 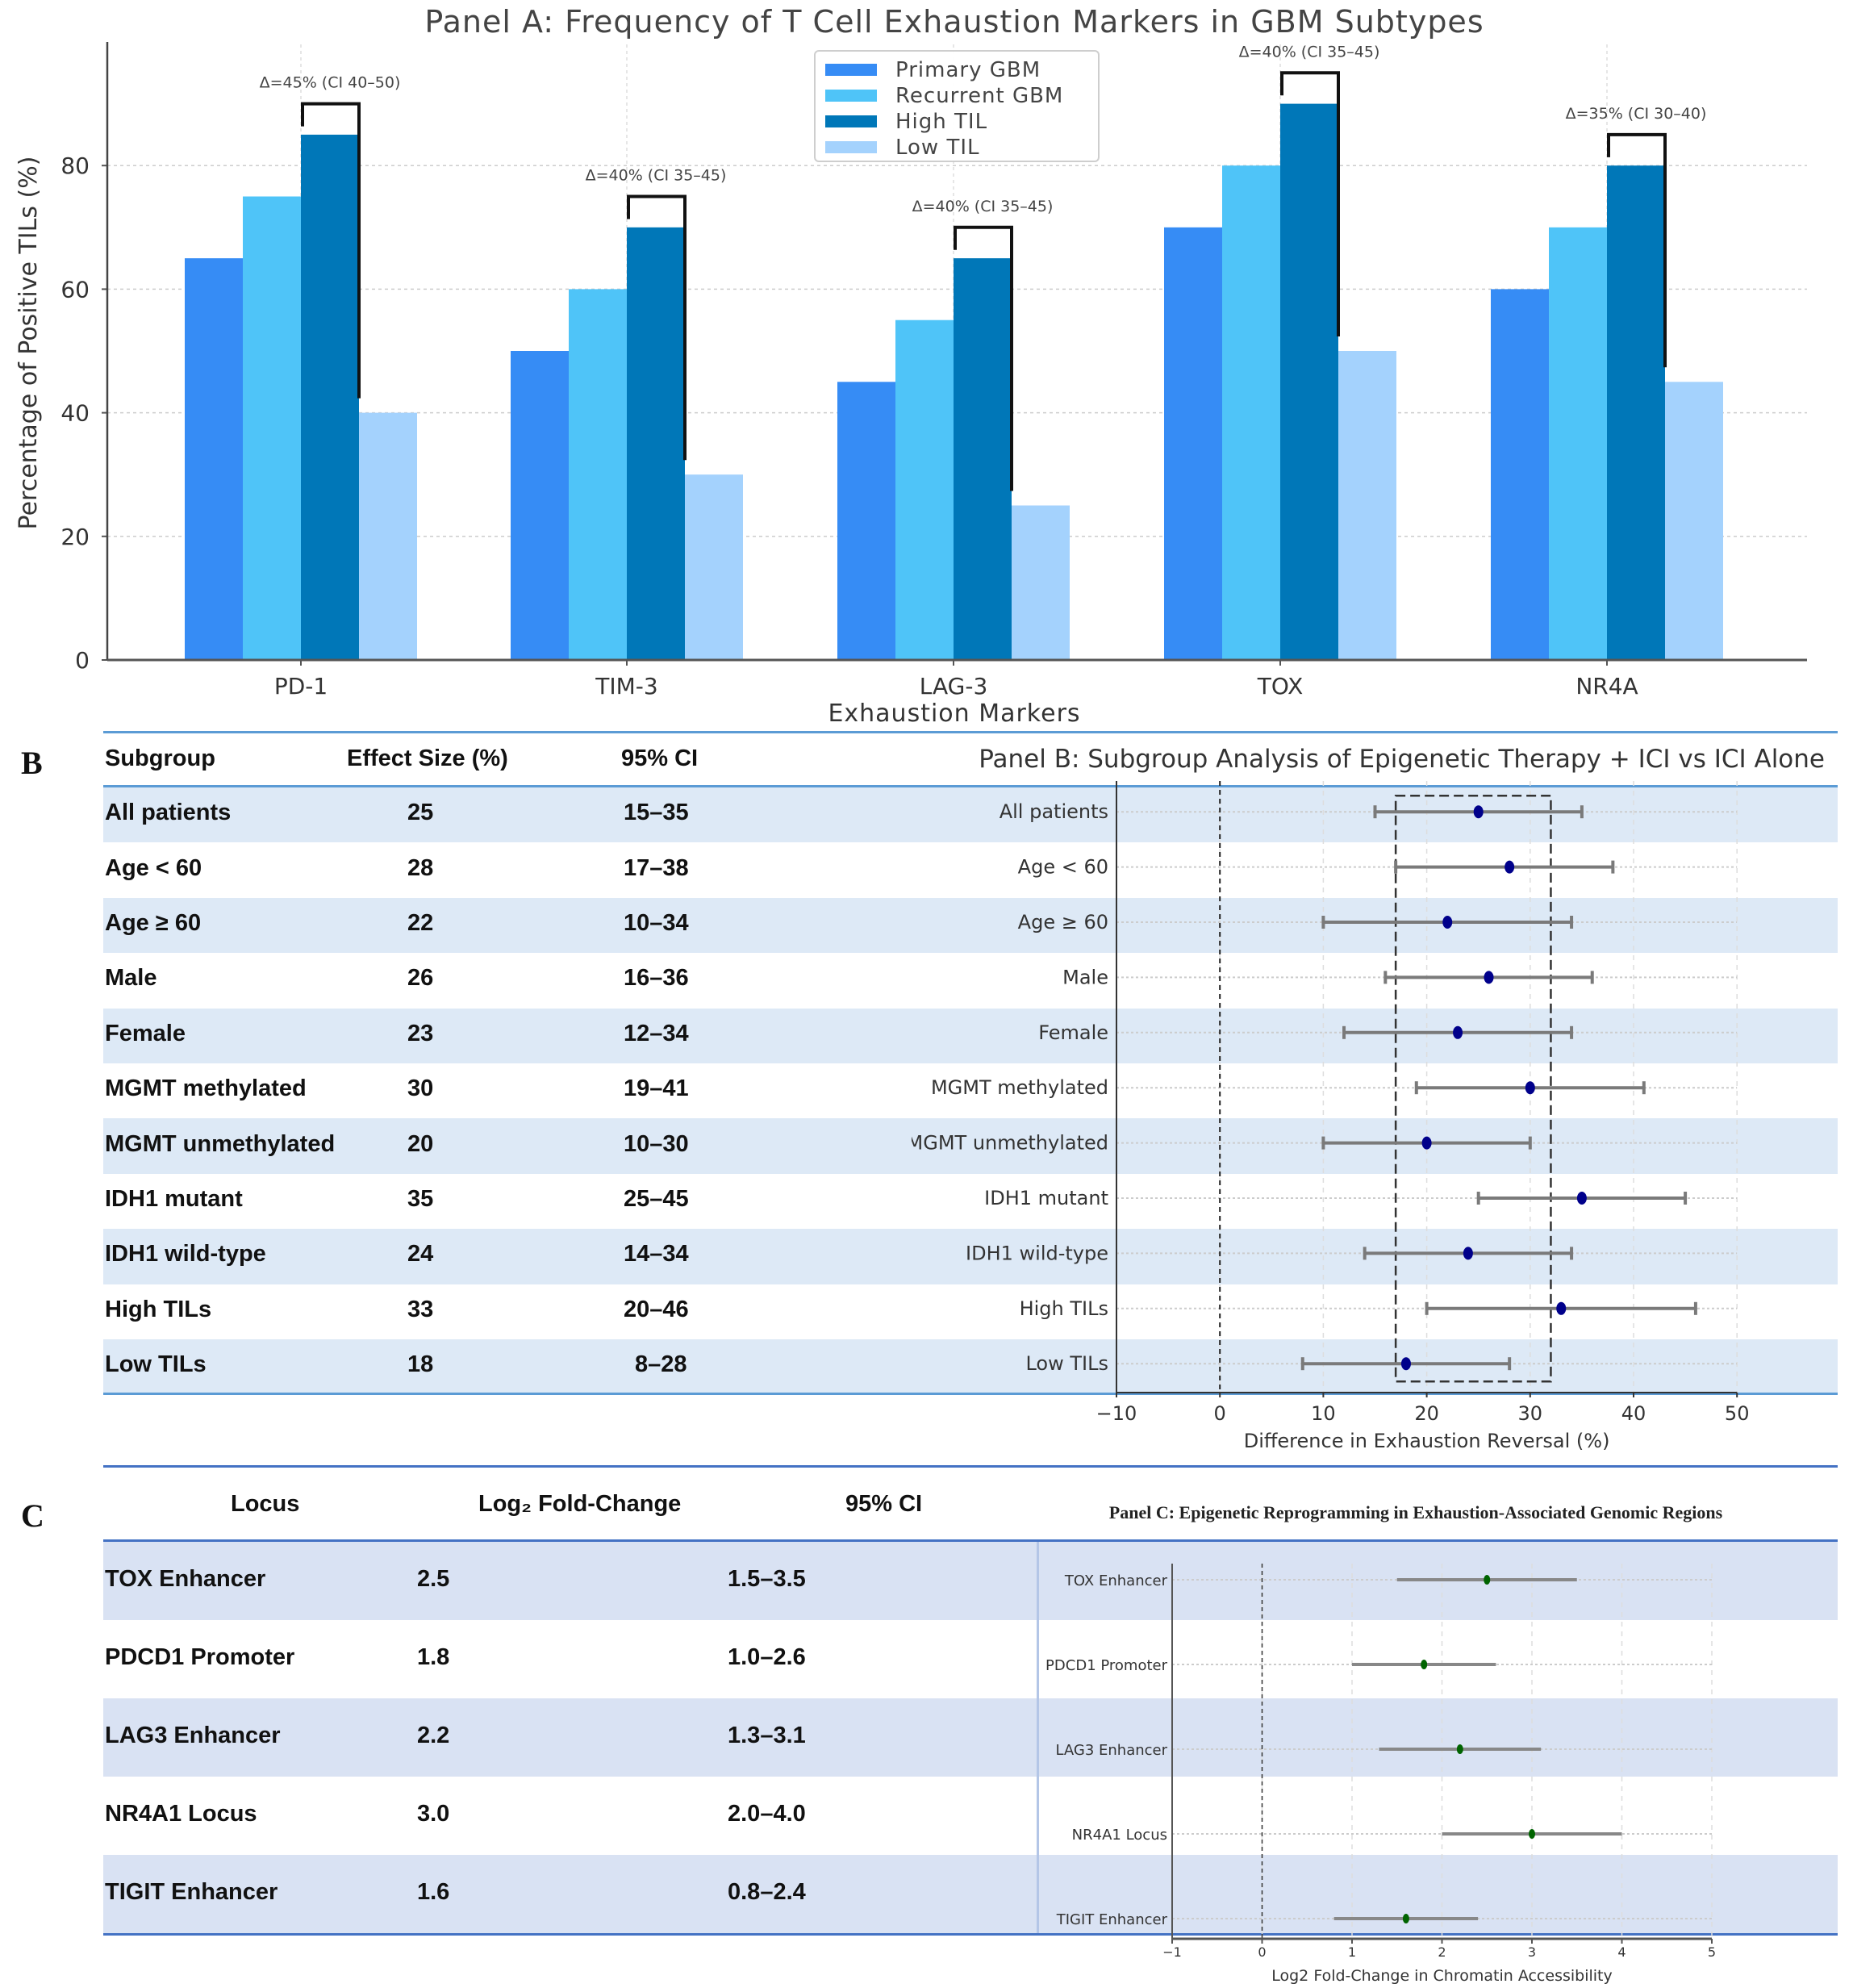 What do you see at coordinates (456, 980) in the screenshot?
I see `table-row: Male 26 16–36` at bounding box center [456, 980].